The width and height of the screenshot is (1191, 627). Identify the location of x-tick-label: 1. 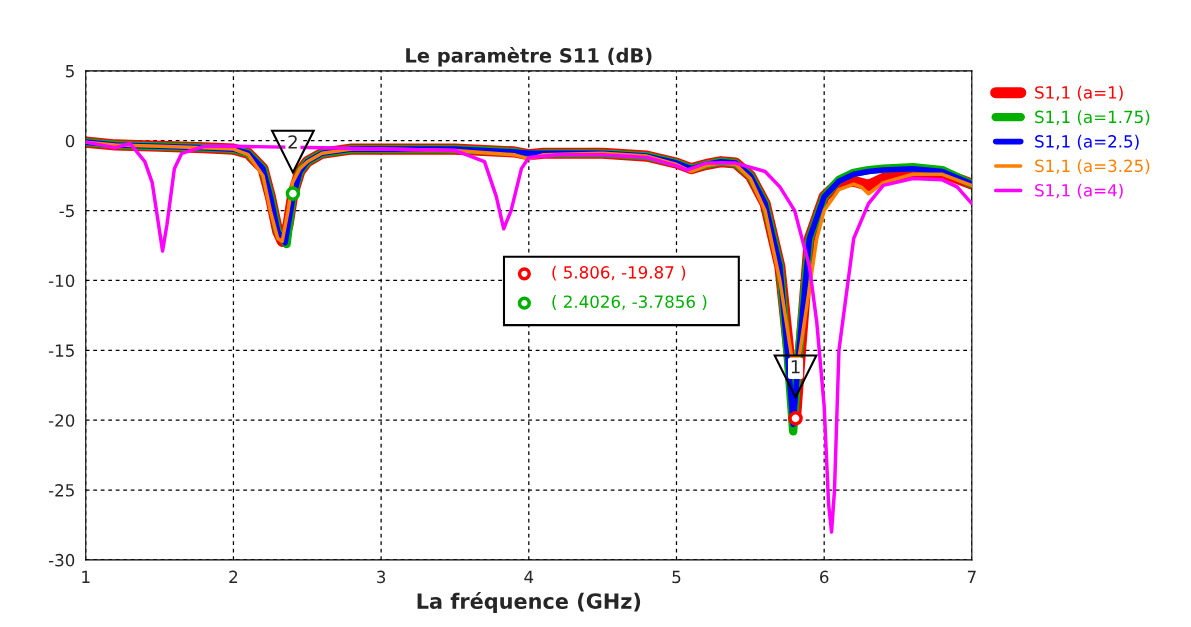
(86, 576).